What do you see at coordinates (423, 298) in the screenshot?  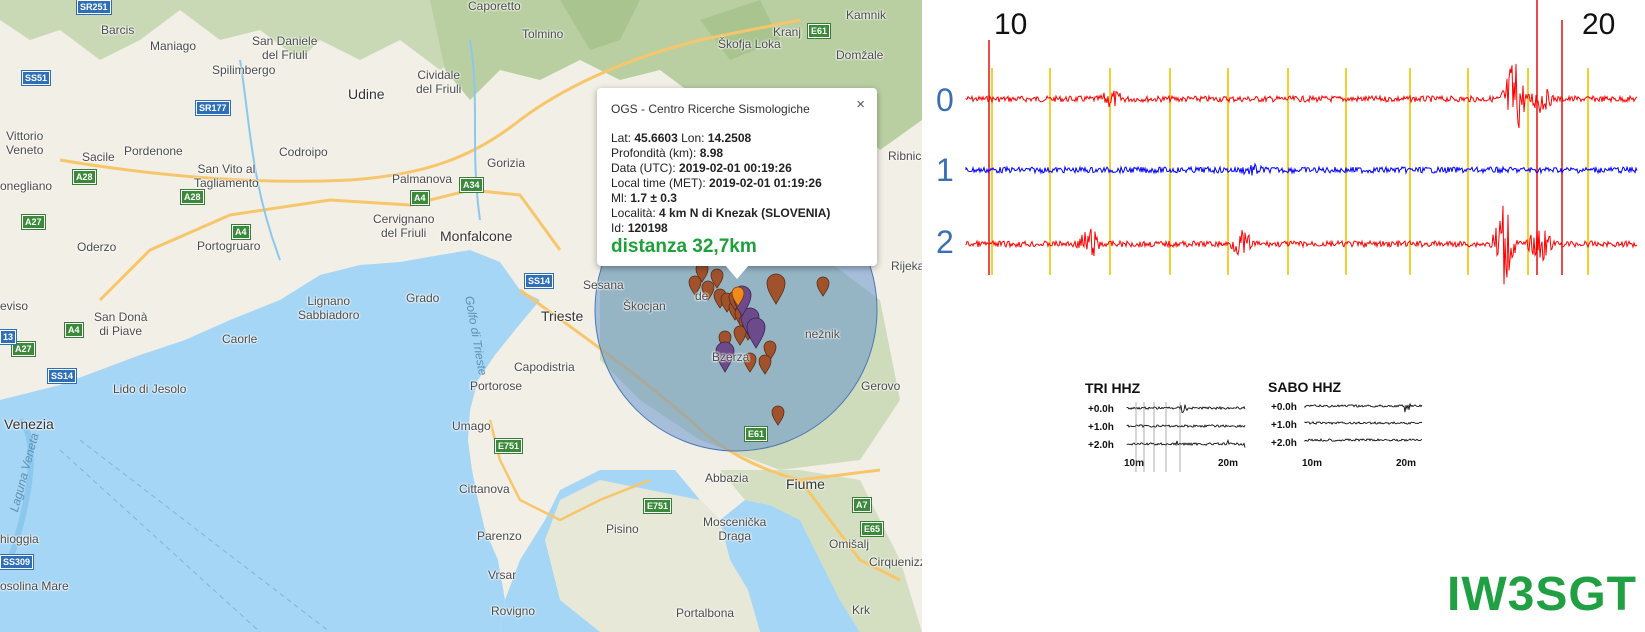 I see `place-label: Grado` at bounding box center [423, 298].